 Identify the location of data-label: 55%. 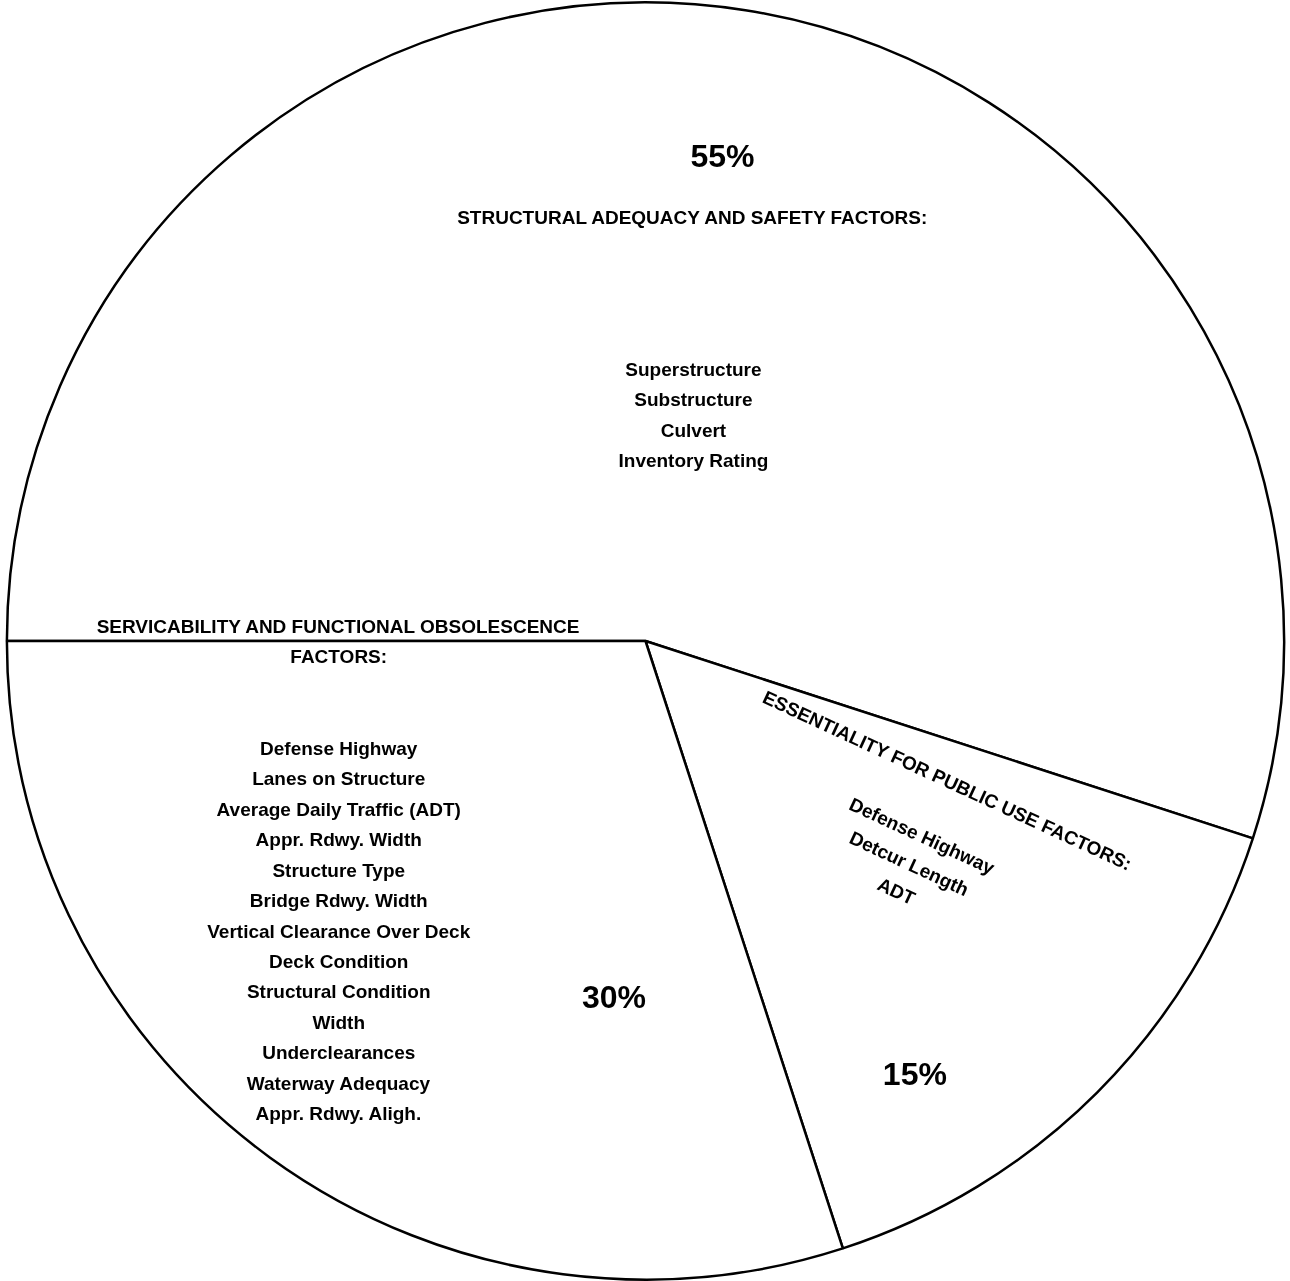
(722, 156).